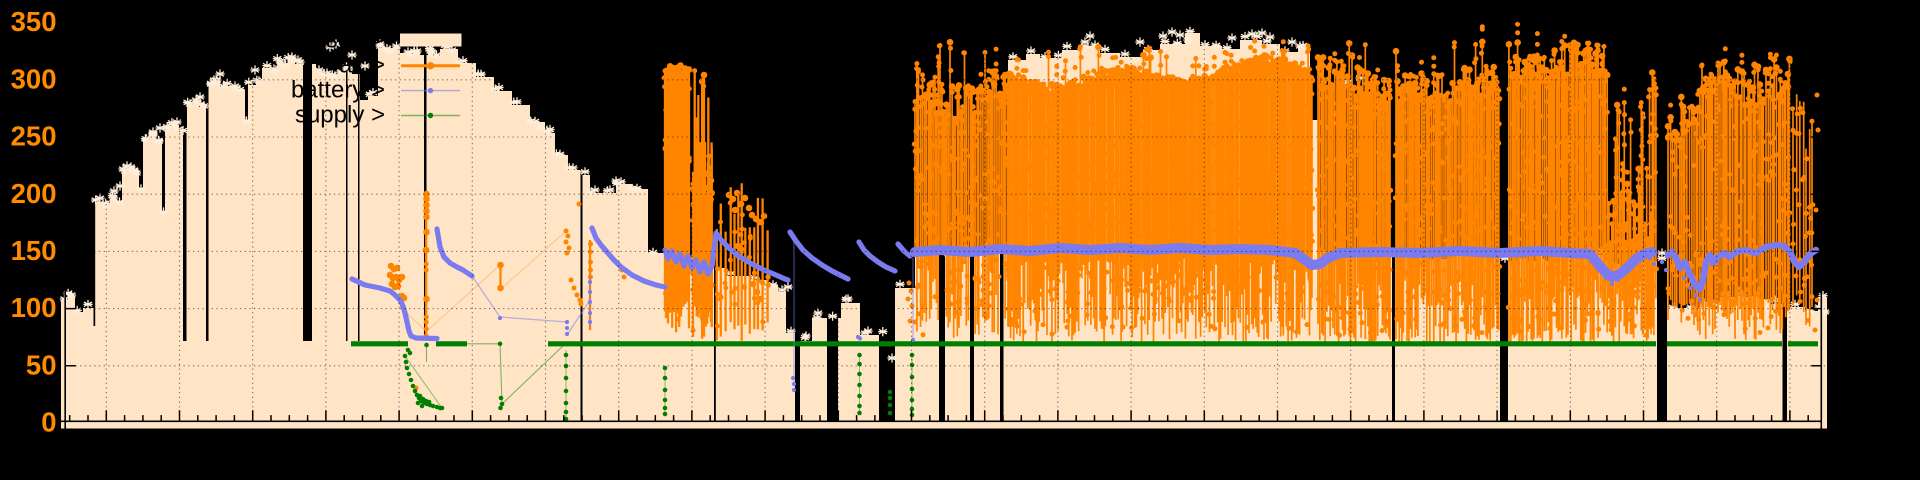  I want to click on svg-text: 350, so click(34, 21).